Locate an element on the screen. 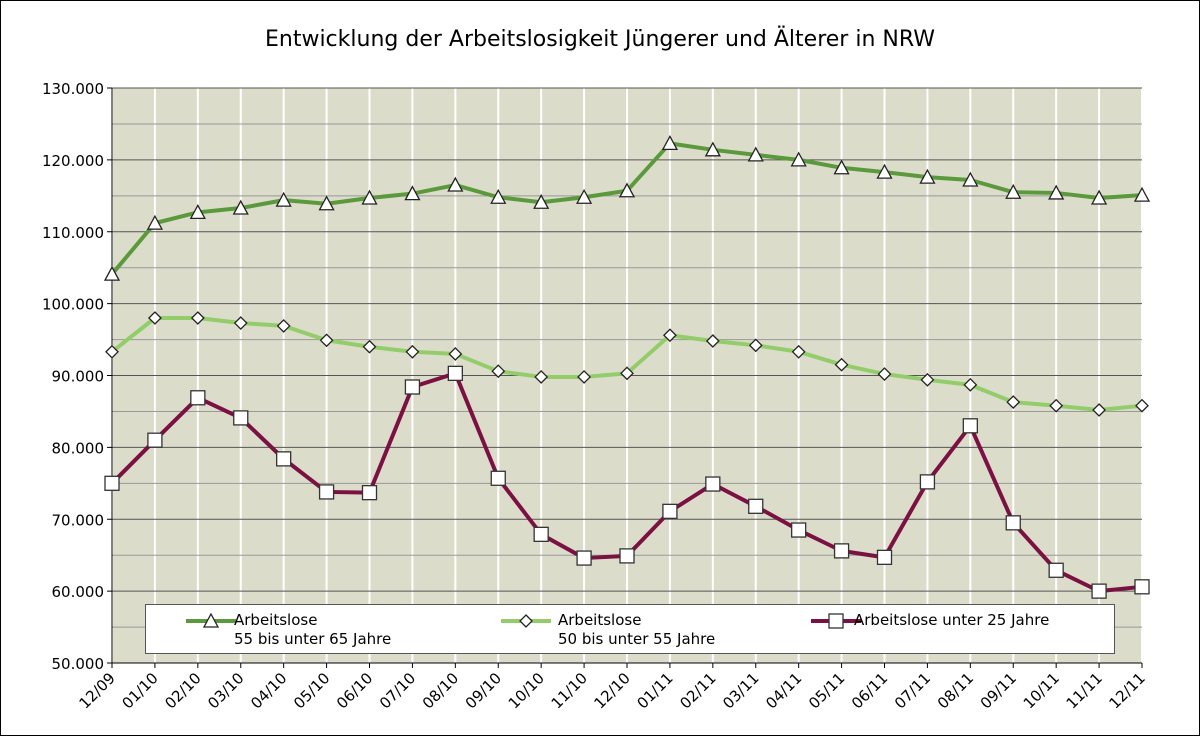 Image resolution: width=1200 pixels, height=736 pixels. y-tick-label: 100.000 is located at coordinates (73, 305).